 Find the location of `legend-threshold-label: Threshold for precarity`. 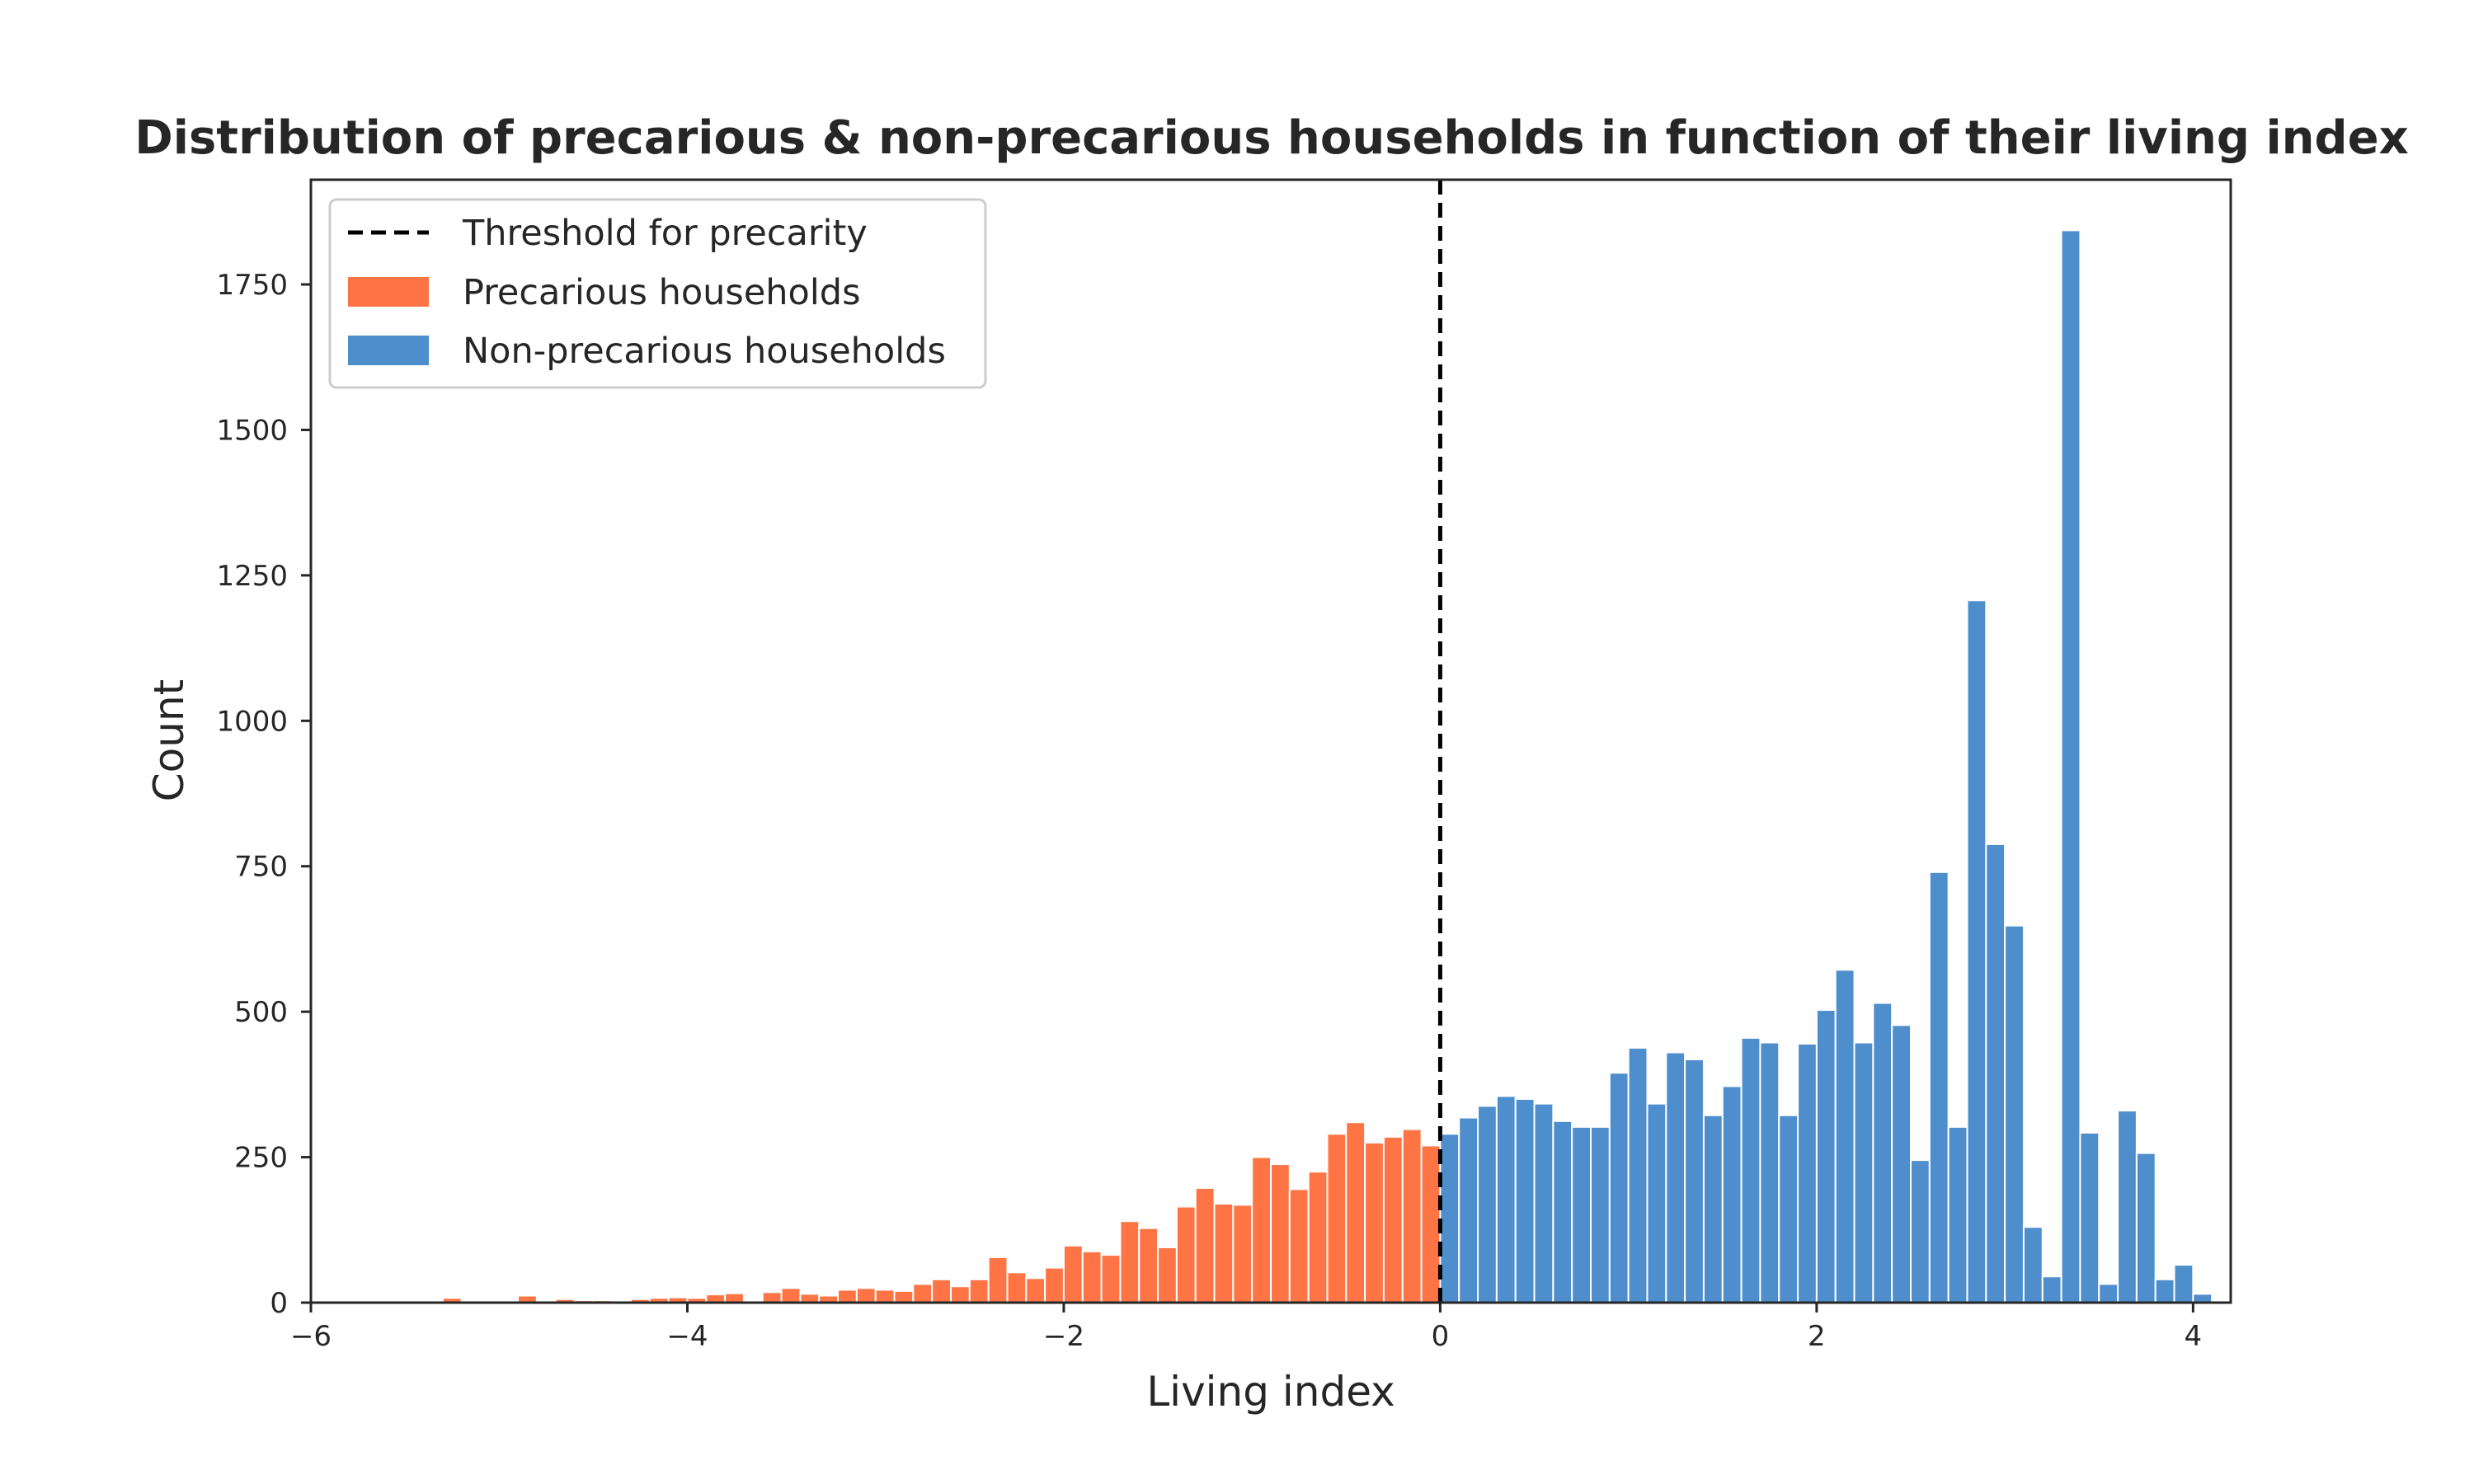

legend-threshold-label: Threshold for precarity is located at coordinates (665, 233).